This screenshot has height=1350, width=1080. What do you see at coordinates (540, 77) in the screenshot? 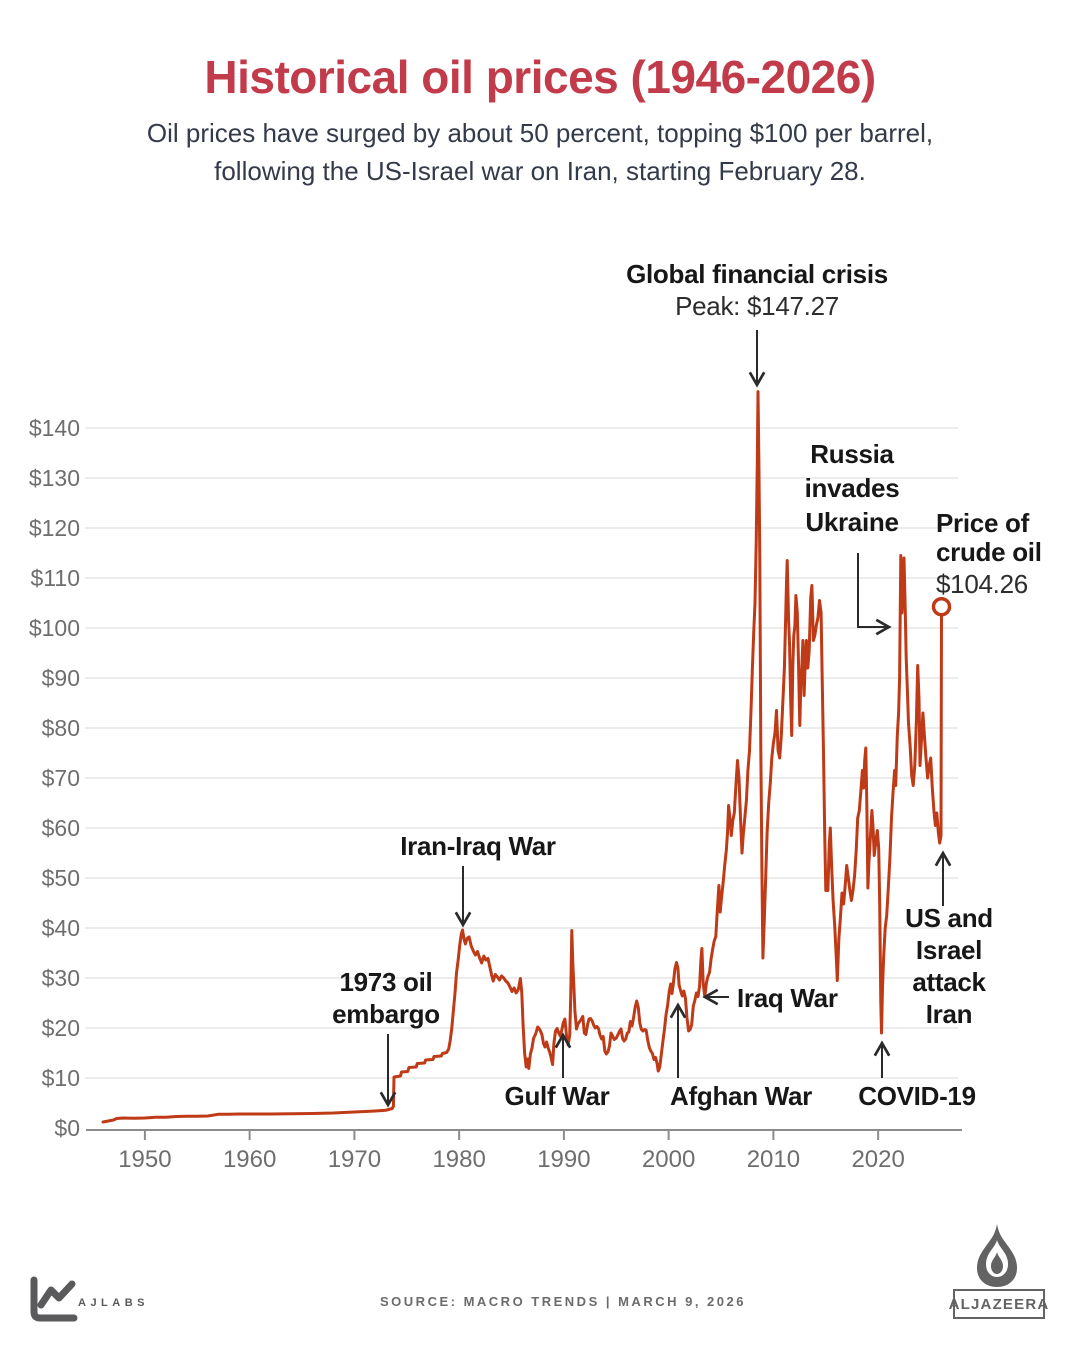
I see `page-title: Historical oil prices (1946-2026)` at bounding box center [540, 77].